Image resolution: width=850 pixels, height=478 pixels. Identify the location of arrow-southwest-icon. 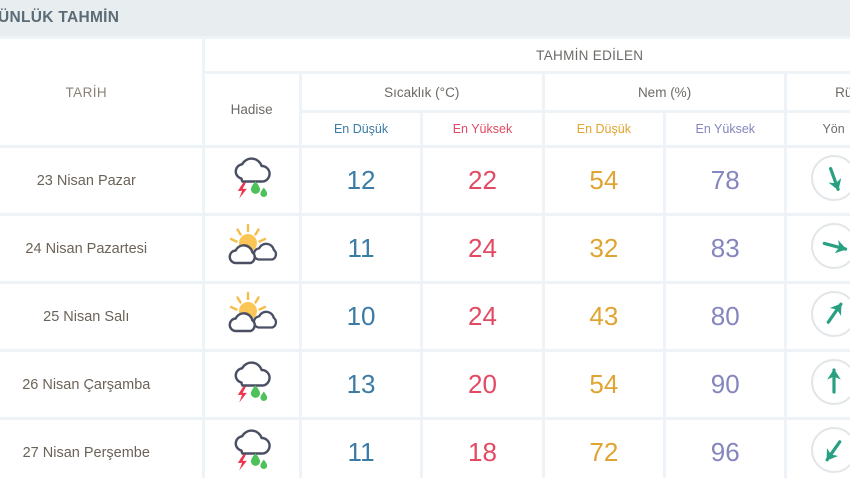
(833, 451).